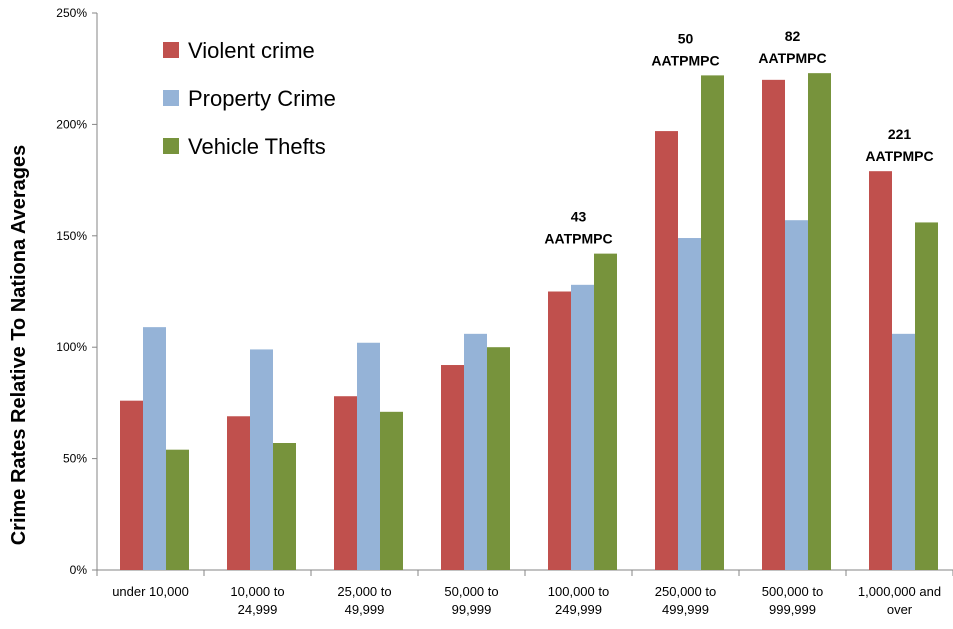 Image resolution: width=953 pixels, height=629 pixels. I want to click on x-tick-label-line: 25,000 to, so click(364, 591).